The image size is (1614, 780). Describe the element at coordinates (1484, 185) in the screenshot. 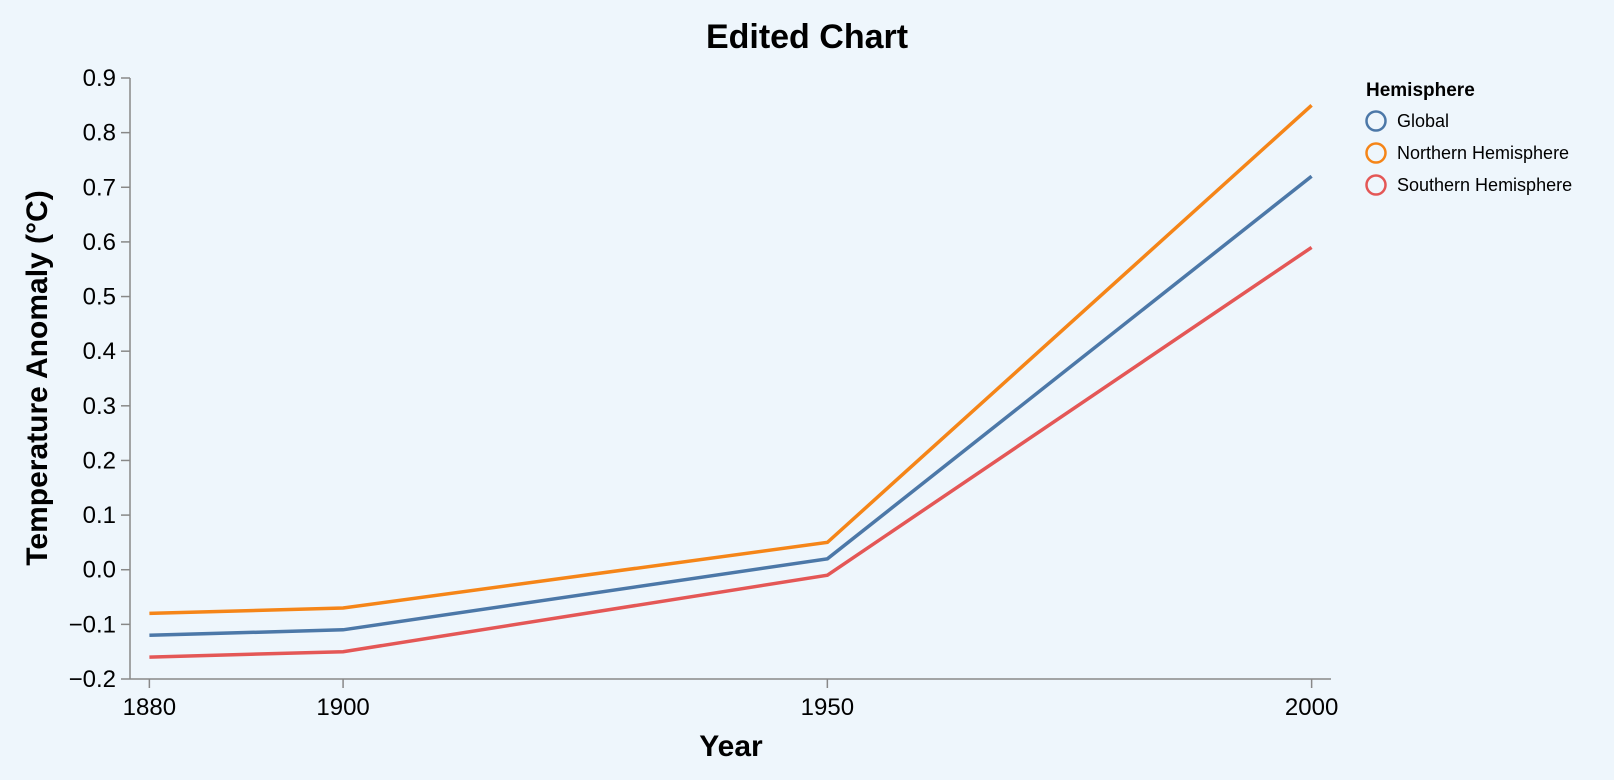

I see `legend-label-southern-hemisphere: Southern Hemisphere` at that location.